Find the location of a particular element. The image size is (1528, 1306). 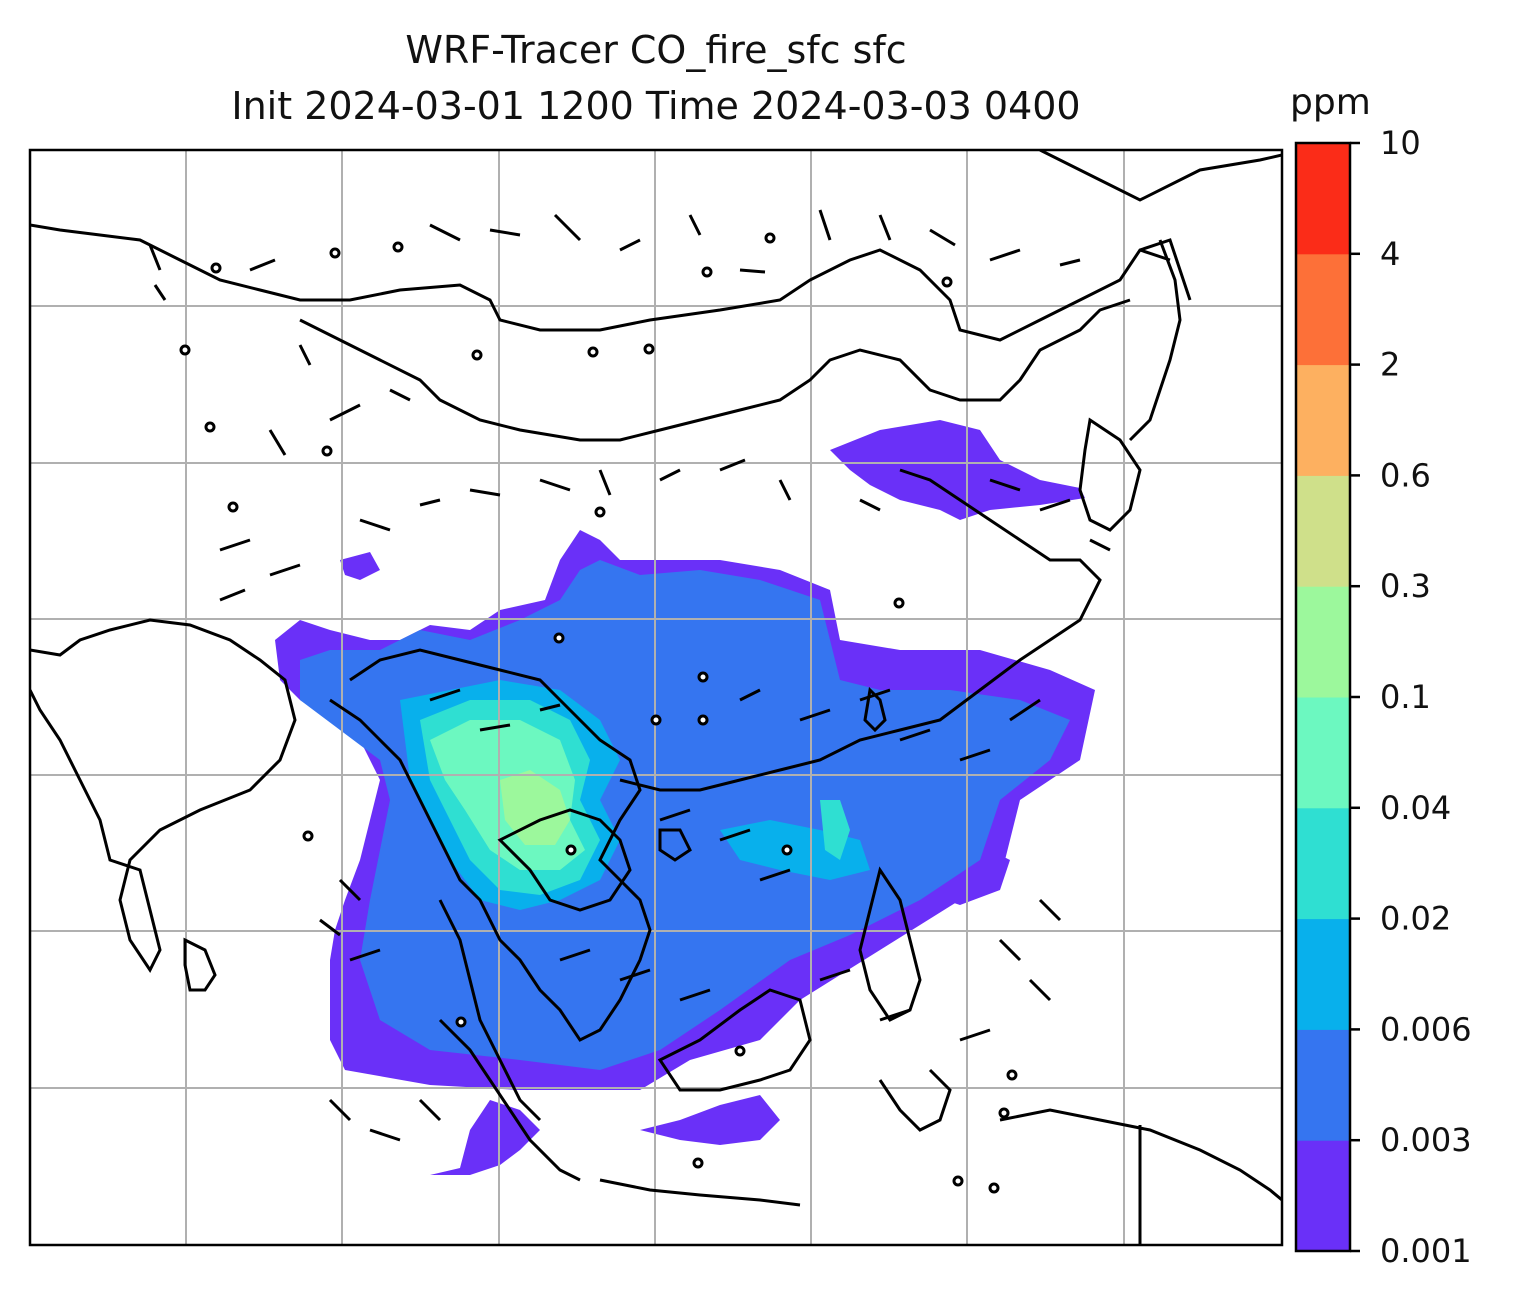

malay-peninsula is located at coordinates (490, 1010).